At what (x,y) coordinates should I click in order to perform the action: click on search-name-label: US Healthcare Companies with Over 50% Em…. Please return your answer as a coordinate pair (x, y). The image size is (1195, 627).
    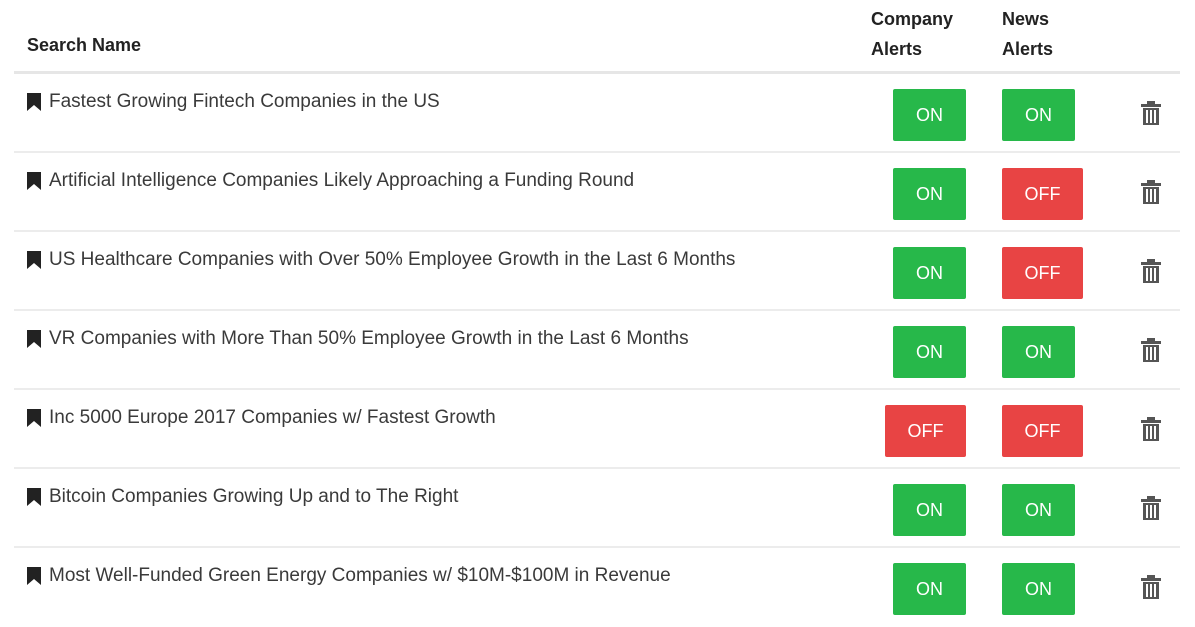
    Looking at the image, I should click on (392, 259).